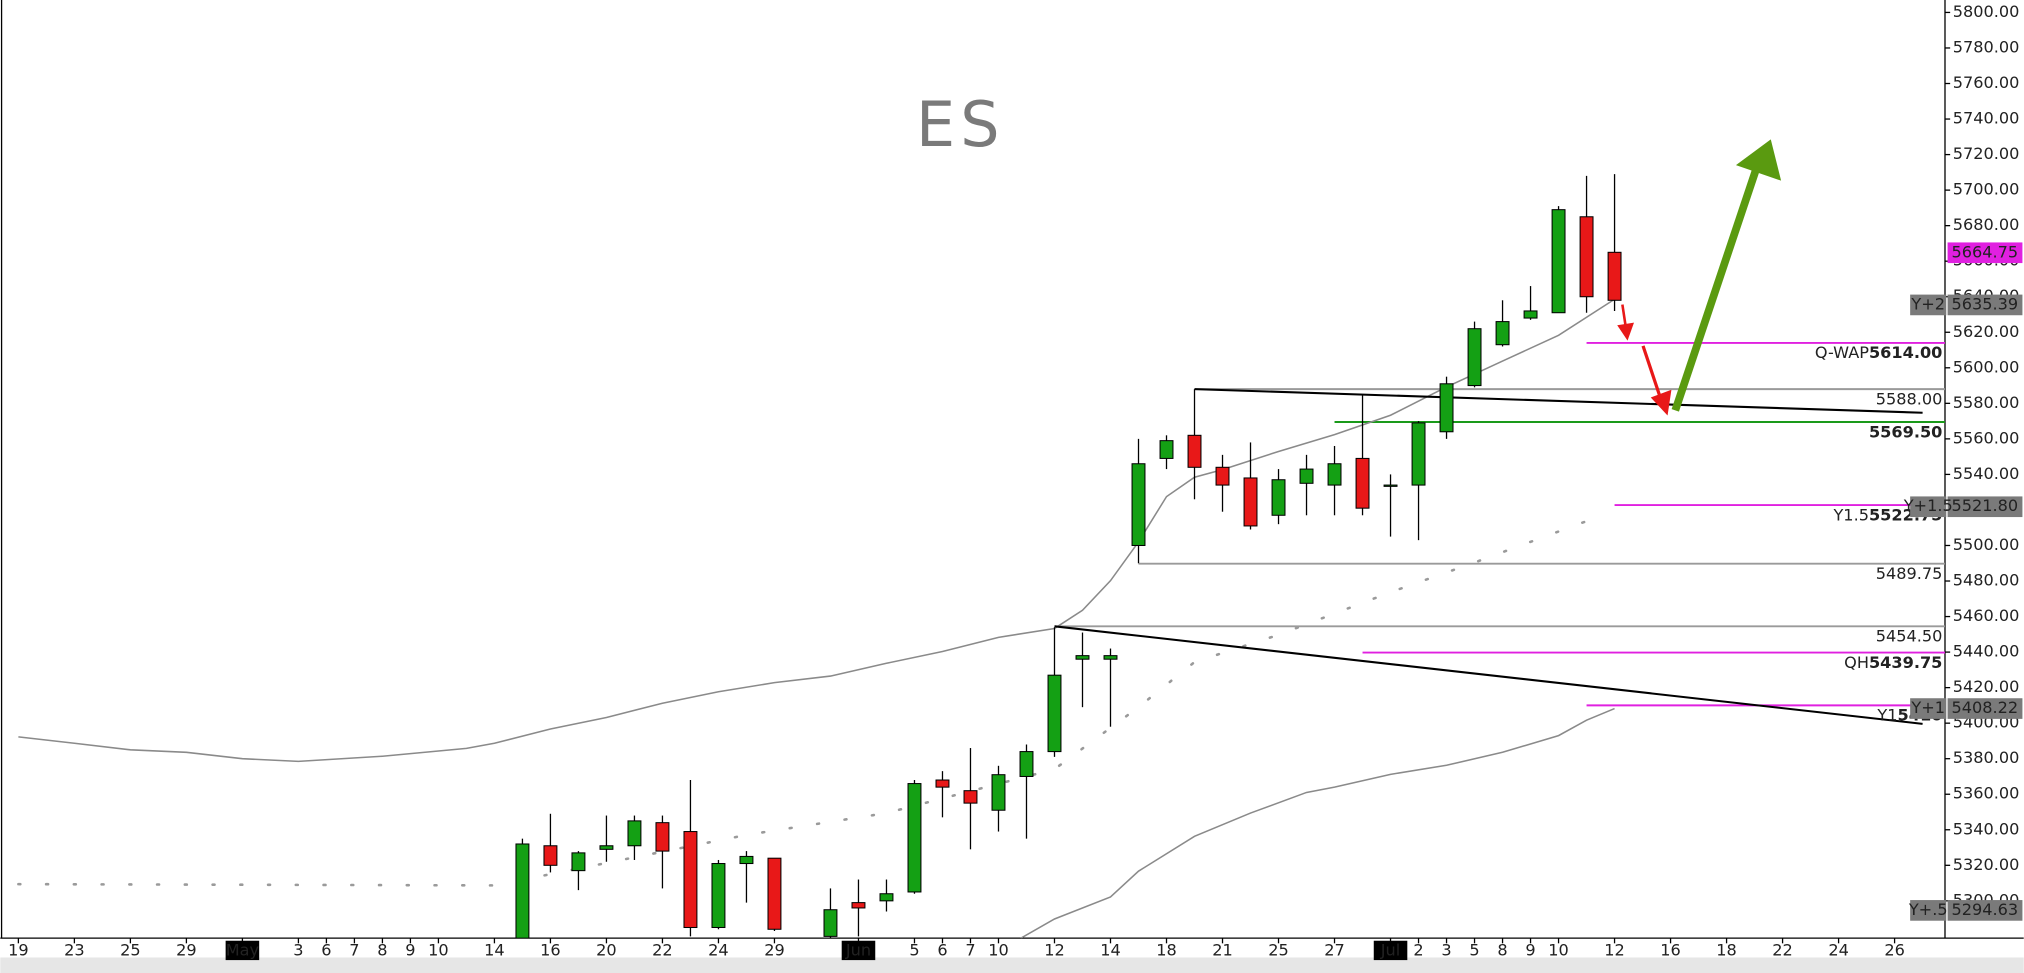  What do you see at coordinates (18, 950) in the screenshot?
I see `x-tick-label: 19` at bounding box center [18, 950].